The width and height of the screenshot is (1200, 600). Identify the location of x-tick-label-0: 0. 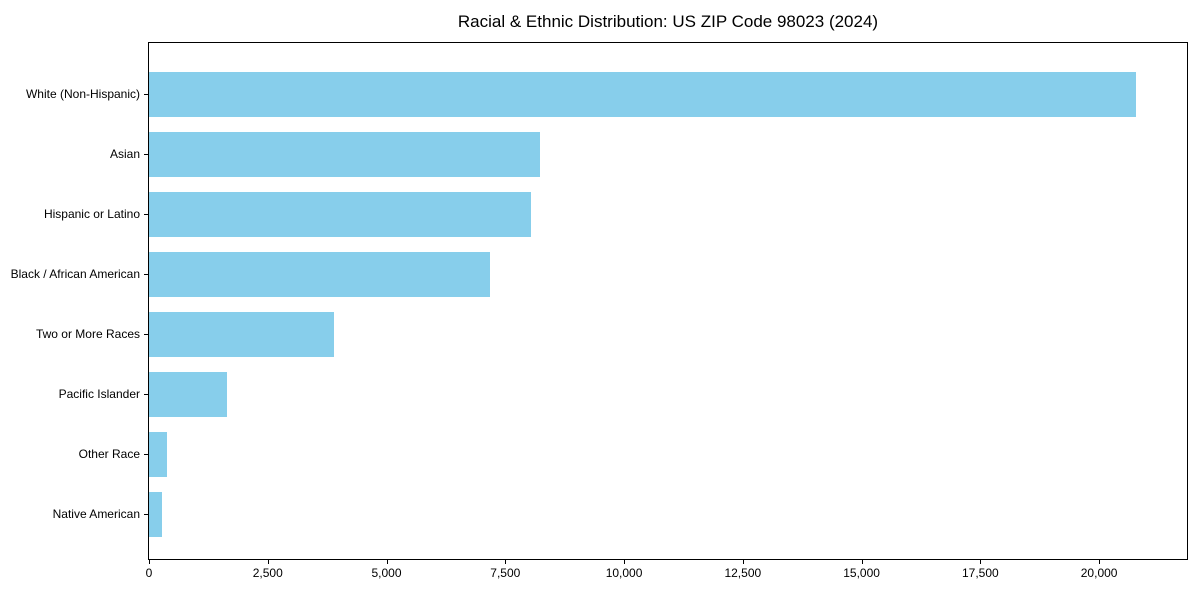
(149, 573).